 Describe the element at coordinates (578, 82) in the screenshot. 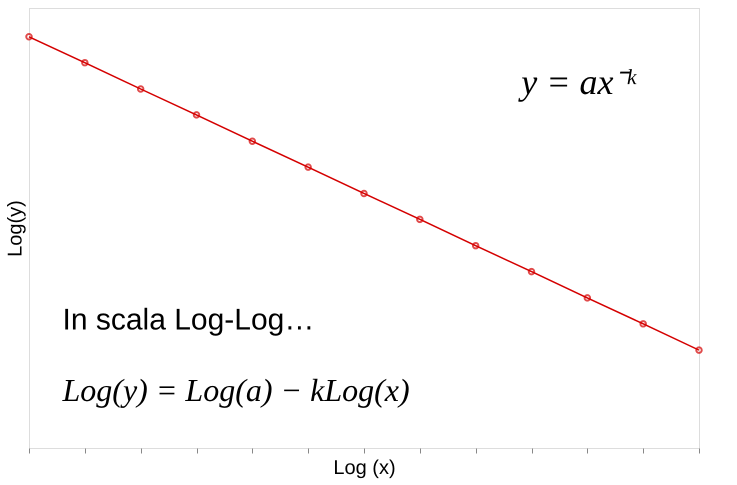

I see `annotation: y = ax⁻ᵏ` at that location.